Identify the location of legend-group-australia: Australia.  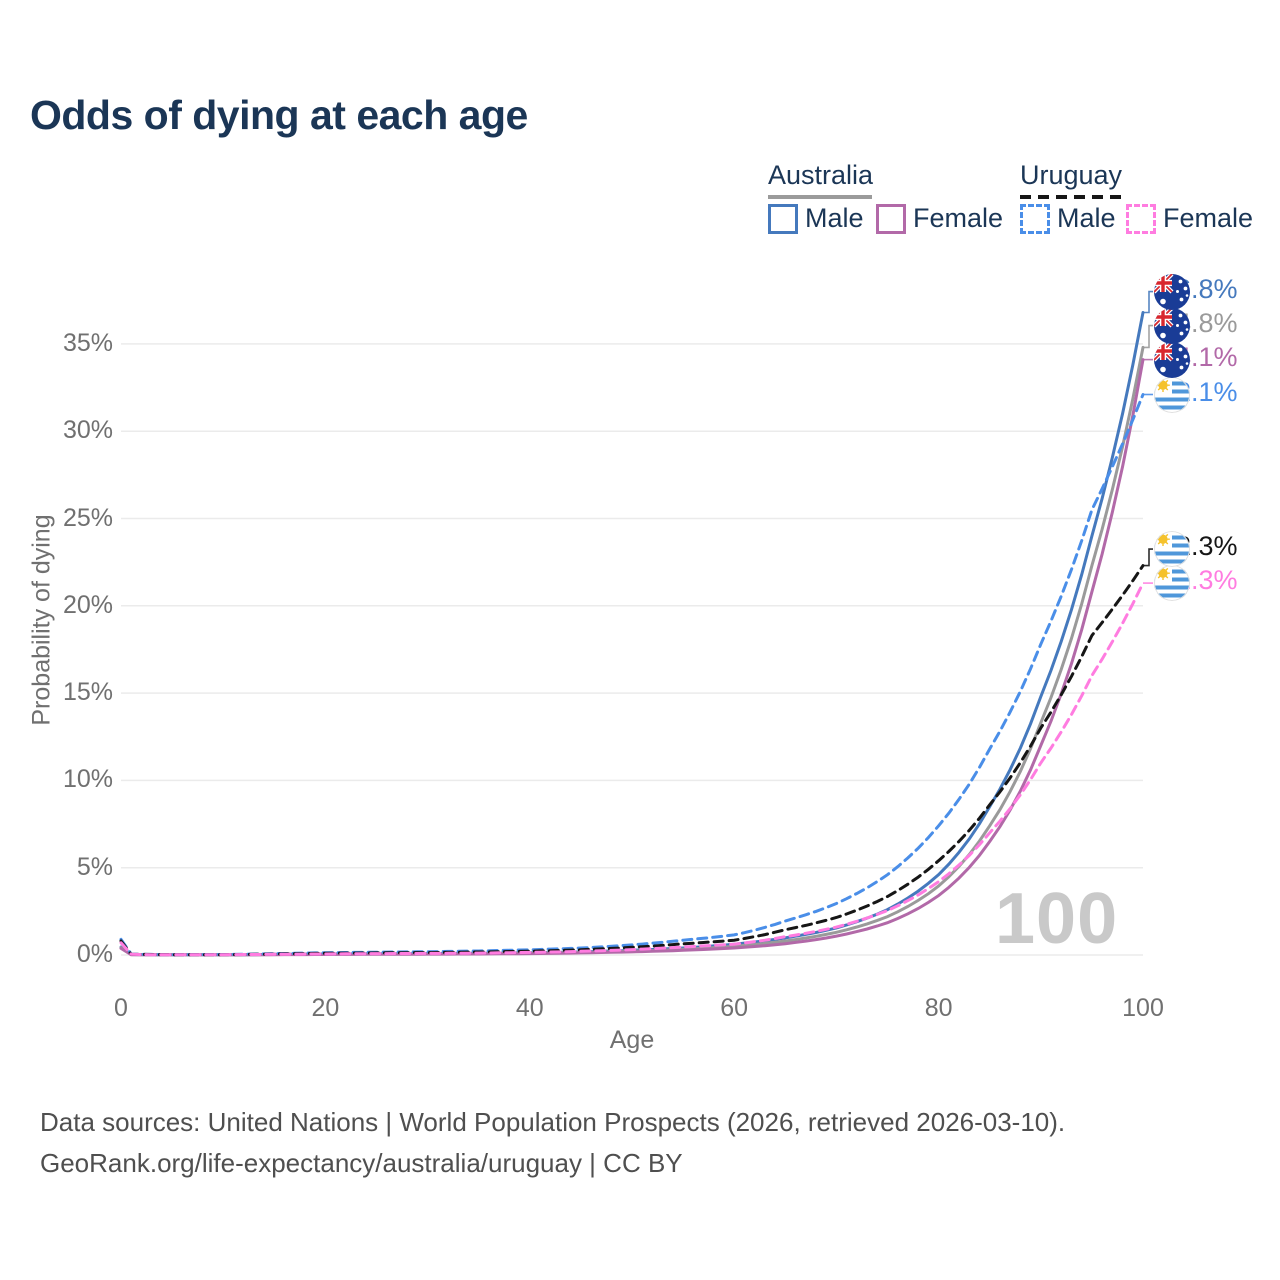
(820, 179).